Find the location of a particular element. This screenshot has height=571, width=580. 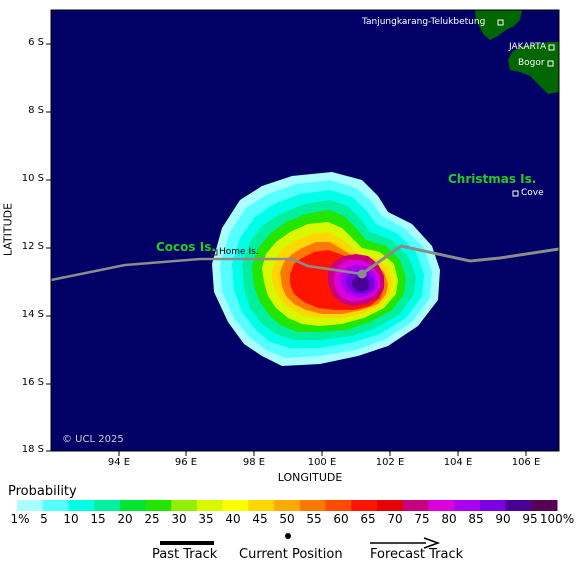

legend-tick-label: 80 is located at coordinates (449, 519).